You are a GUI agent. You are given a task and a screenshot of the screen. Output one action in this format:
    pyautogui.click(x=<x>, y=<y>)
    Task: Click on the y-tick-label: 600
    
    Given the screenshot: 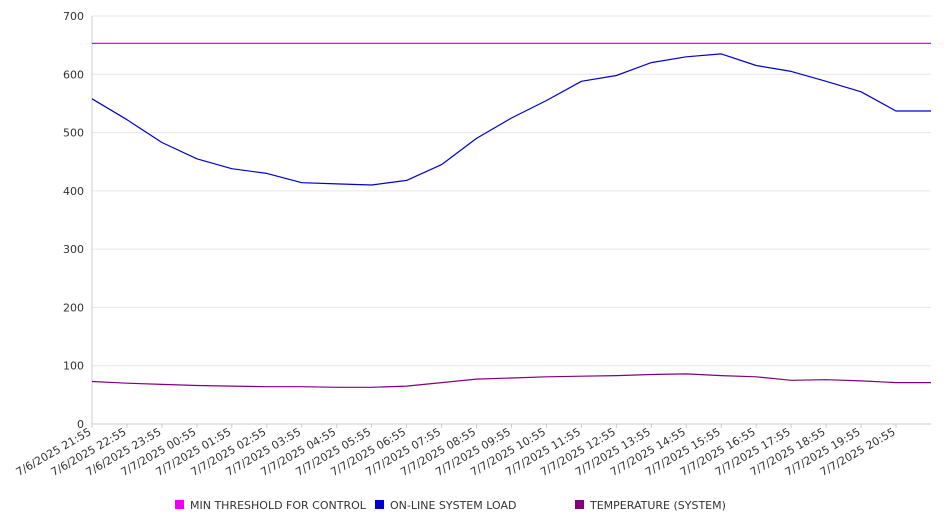 What is the action you would take?
    pyautogui.click(x=73, y=74)
    